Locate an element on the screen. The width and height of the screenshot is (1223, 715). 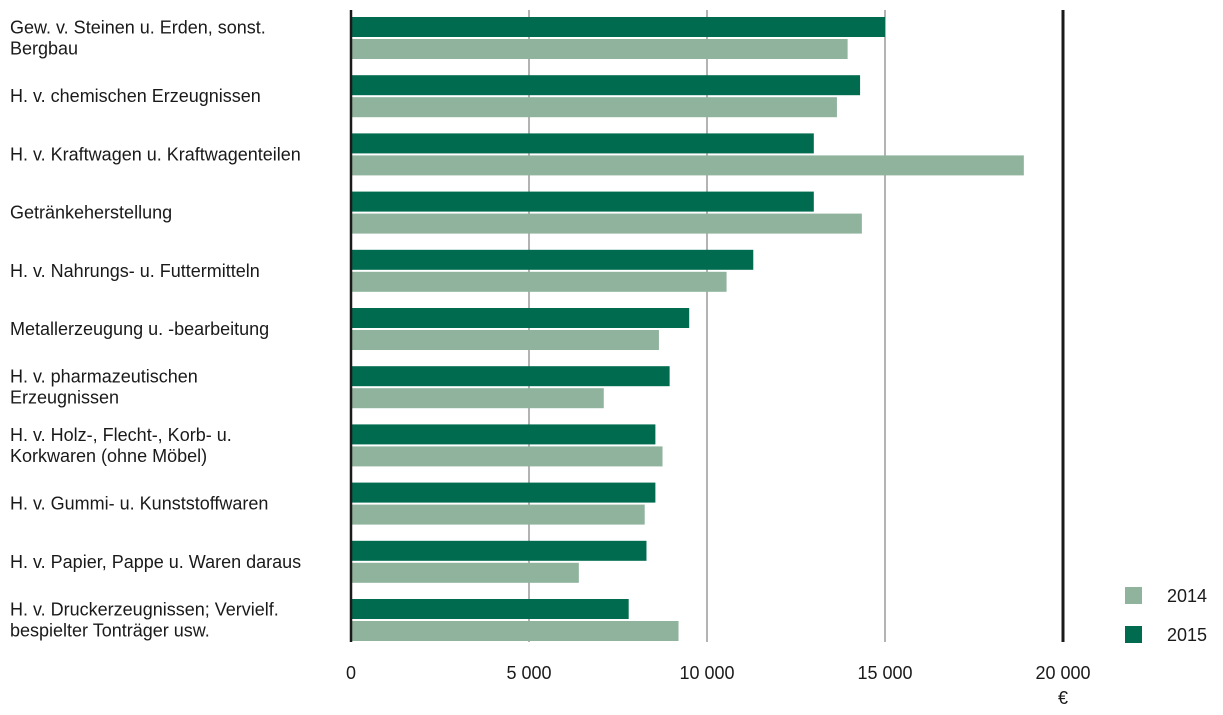
x-tick-label: 10 000 is located at coordinates (706, 673).